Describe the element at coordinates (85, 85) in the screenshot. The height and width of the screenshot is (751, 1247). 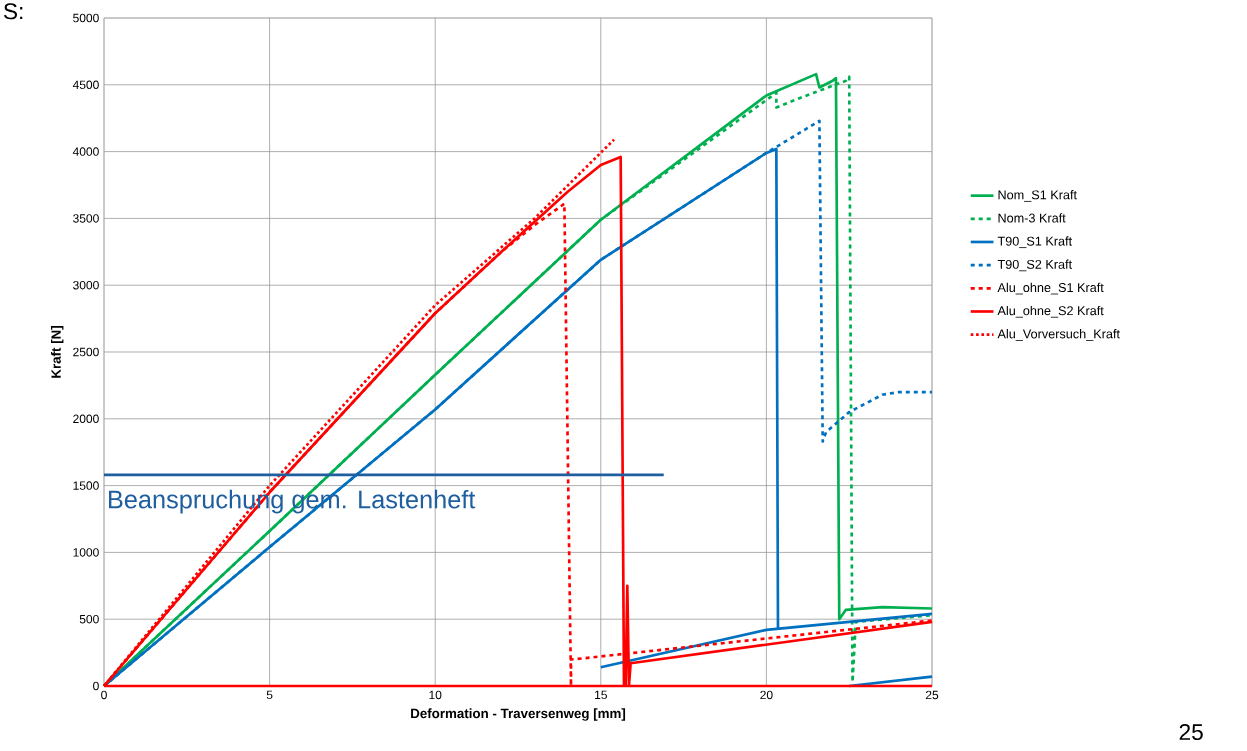
I see `y-tick-label: 4500` at that location.